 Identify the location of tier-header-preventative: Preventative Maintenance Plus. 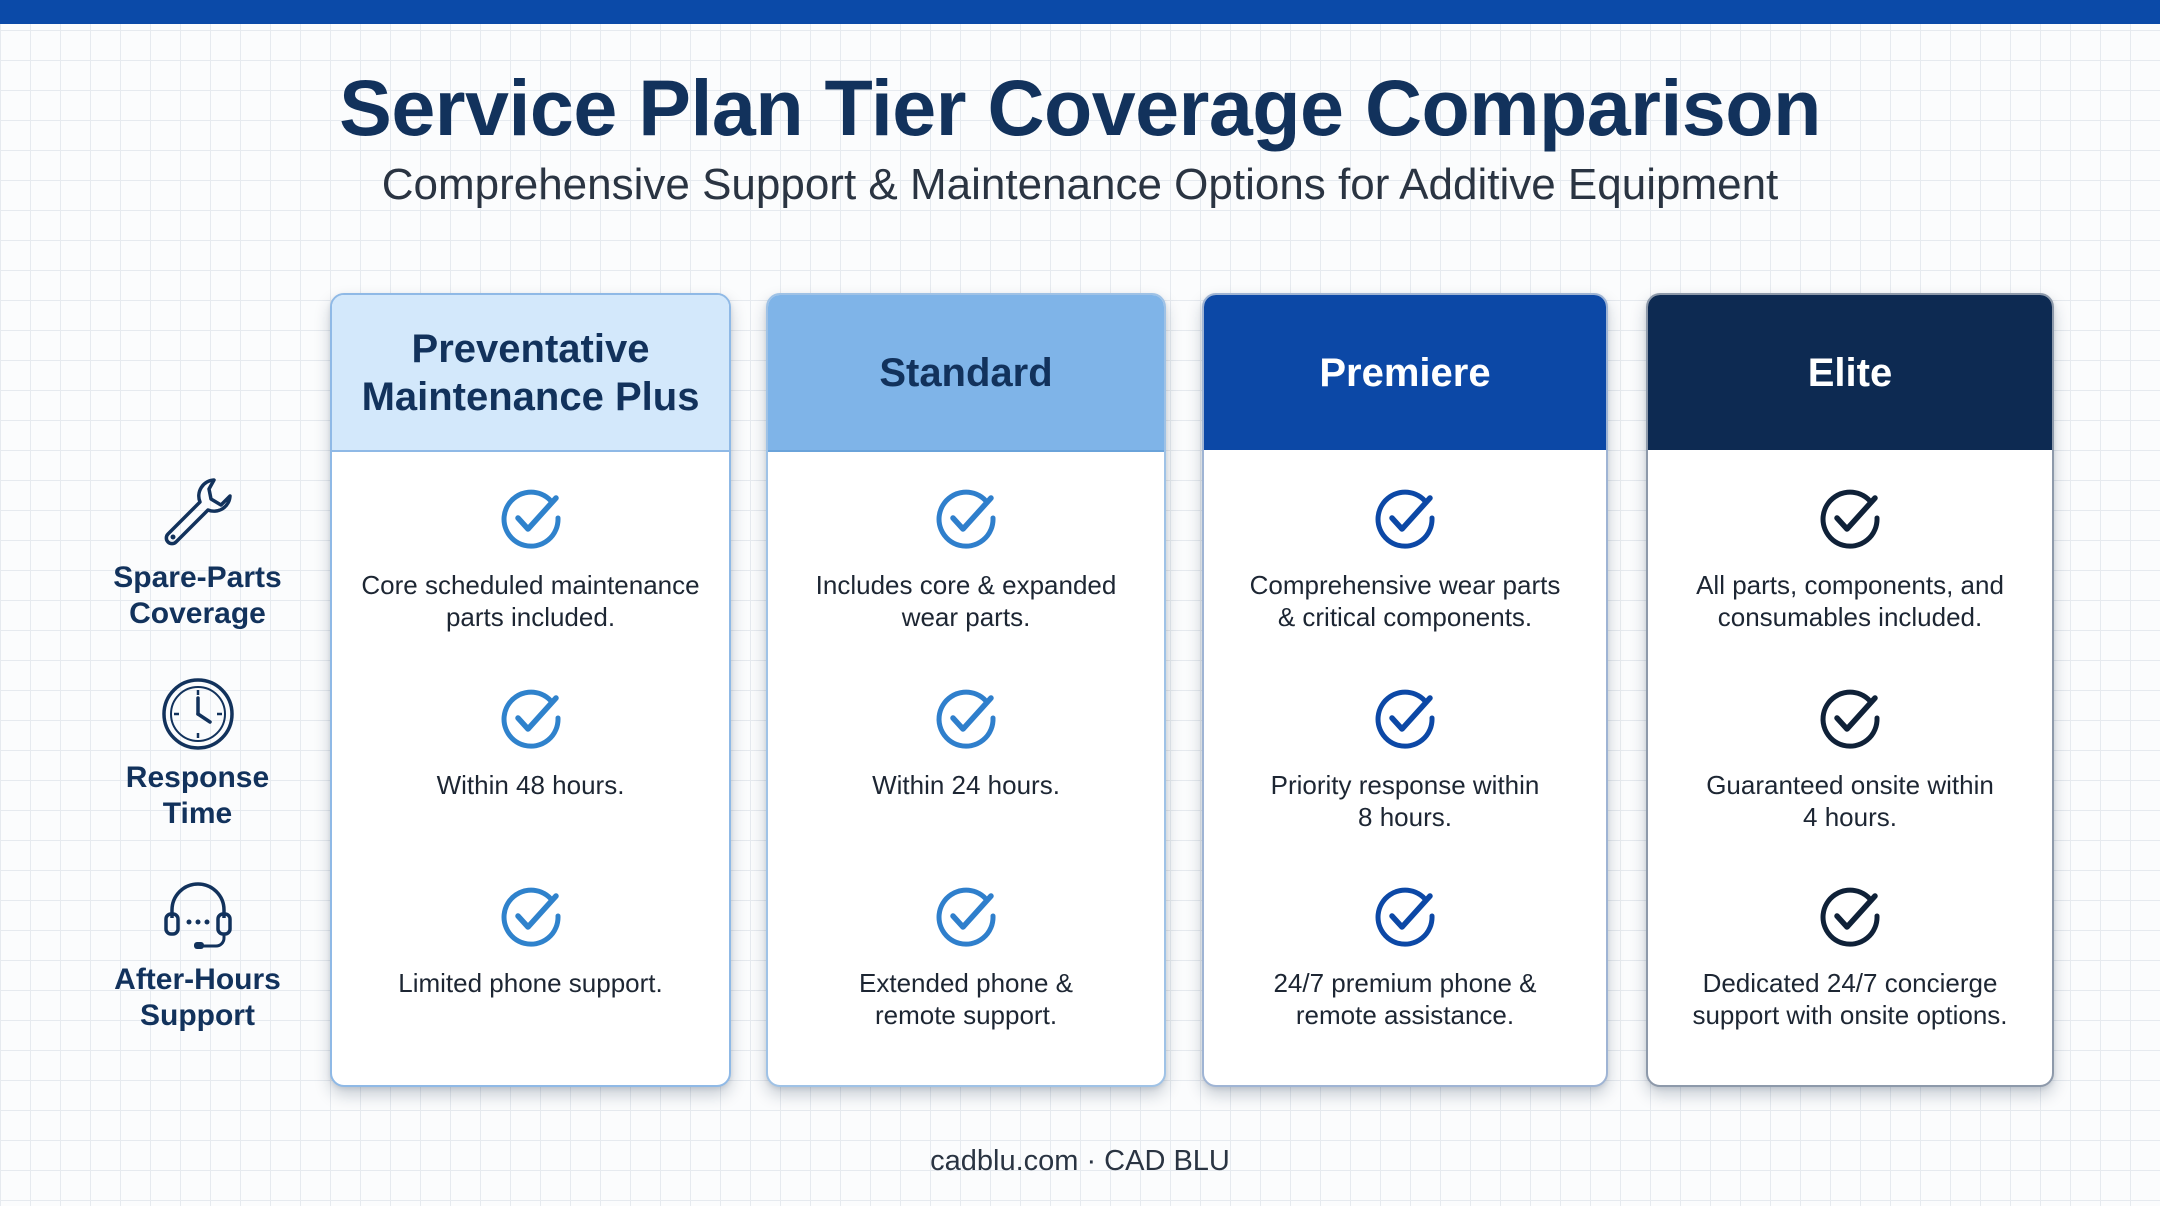
(530, 373).